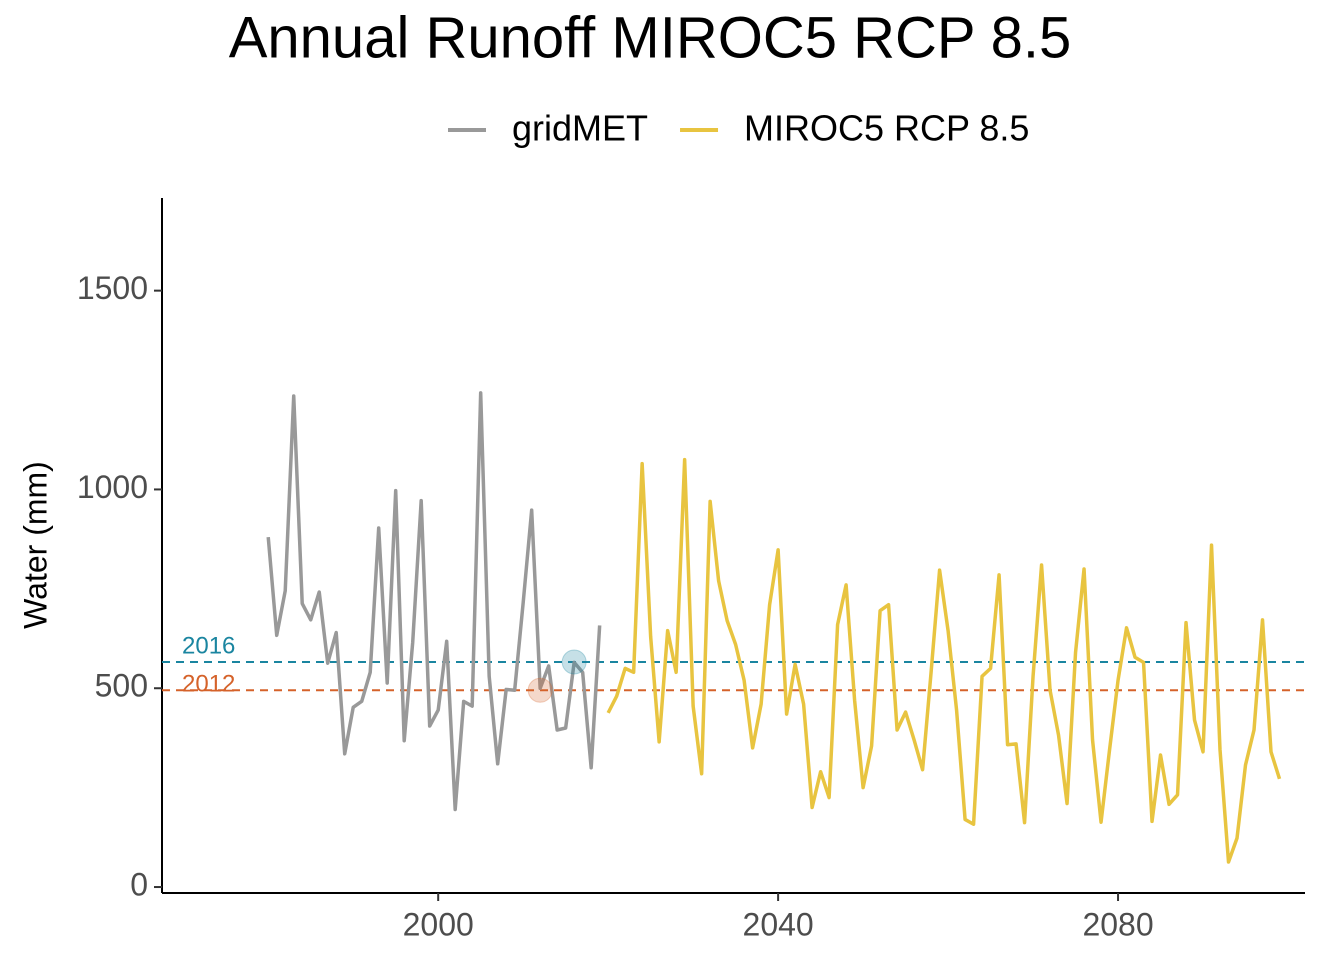 The height and width of the screenshot is (965, 1344). I want to click on y-tick-label: 500, so click(121, 686).